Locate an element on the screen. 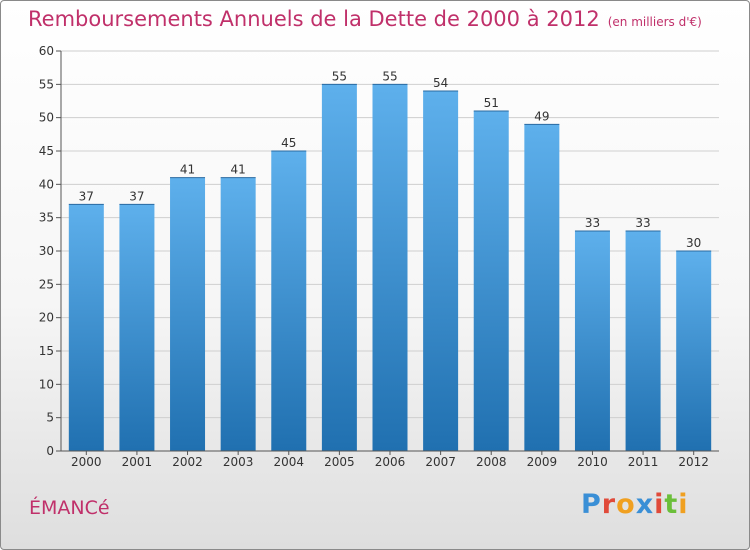  logo-letter: o is located at coordinates (626, 504).